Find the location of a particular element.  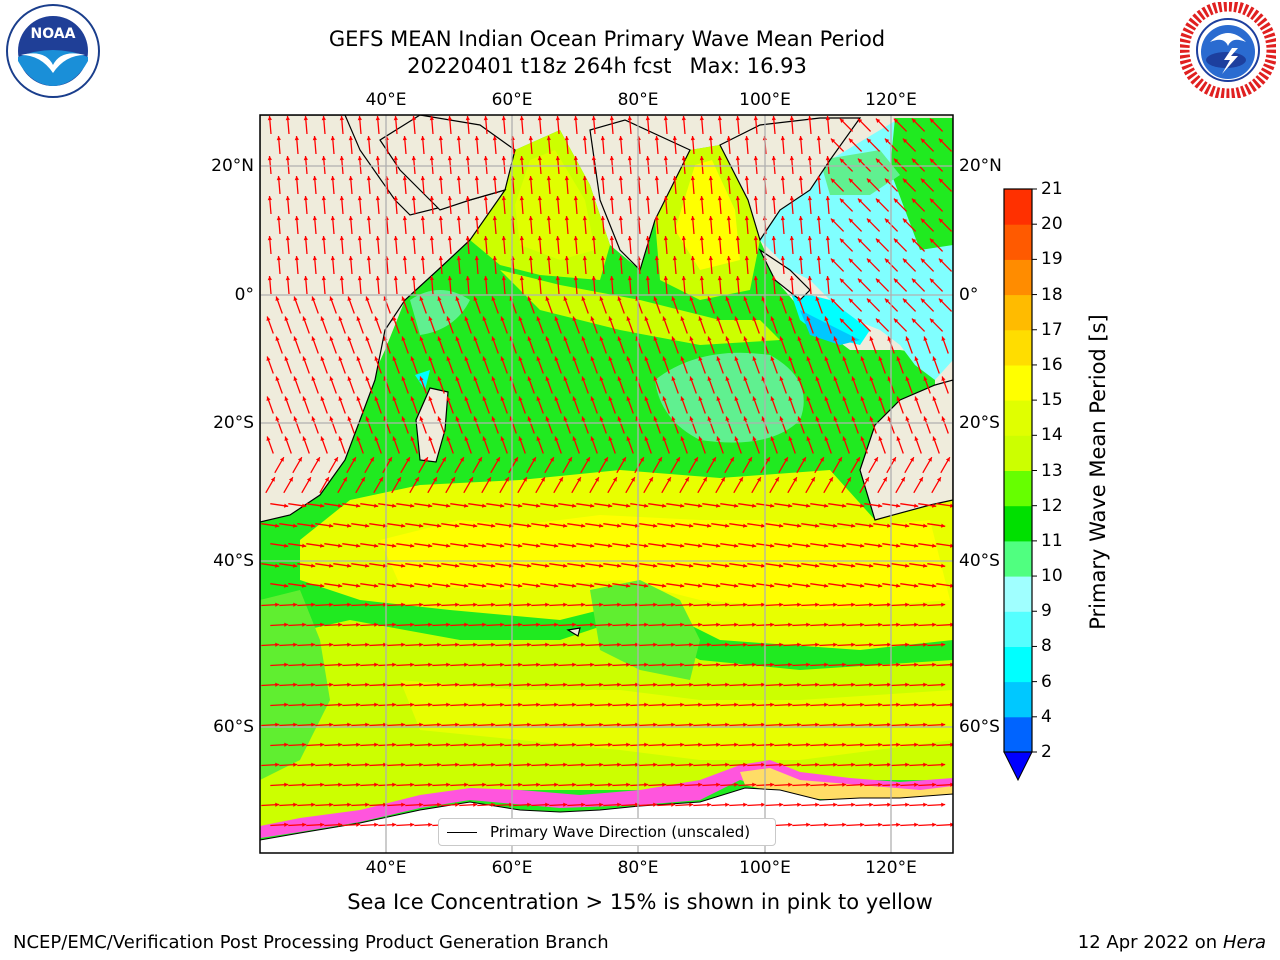

colorbar-label: 20 is located at coordinates (1052, 224).